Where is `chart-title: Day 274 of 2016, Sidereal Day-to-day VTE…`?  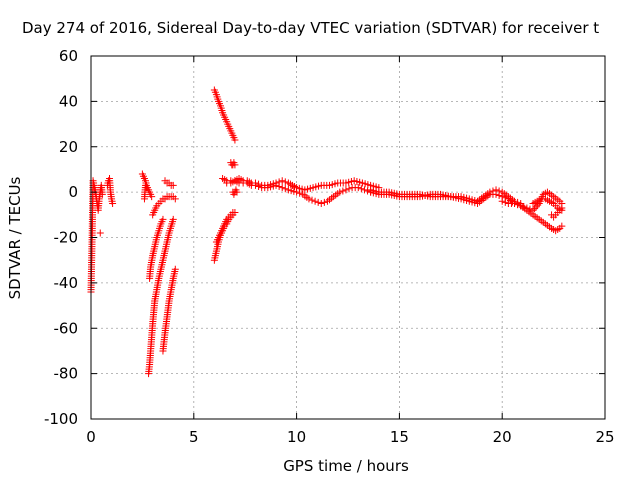
chart-title: Day 274 of 2016, Sidereal Day-to-day VTE… is located at coordinates (310, 28).